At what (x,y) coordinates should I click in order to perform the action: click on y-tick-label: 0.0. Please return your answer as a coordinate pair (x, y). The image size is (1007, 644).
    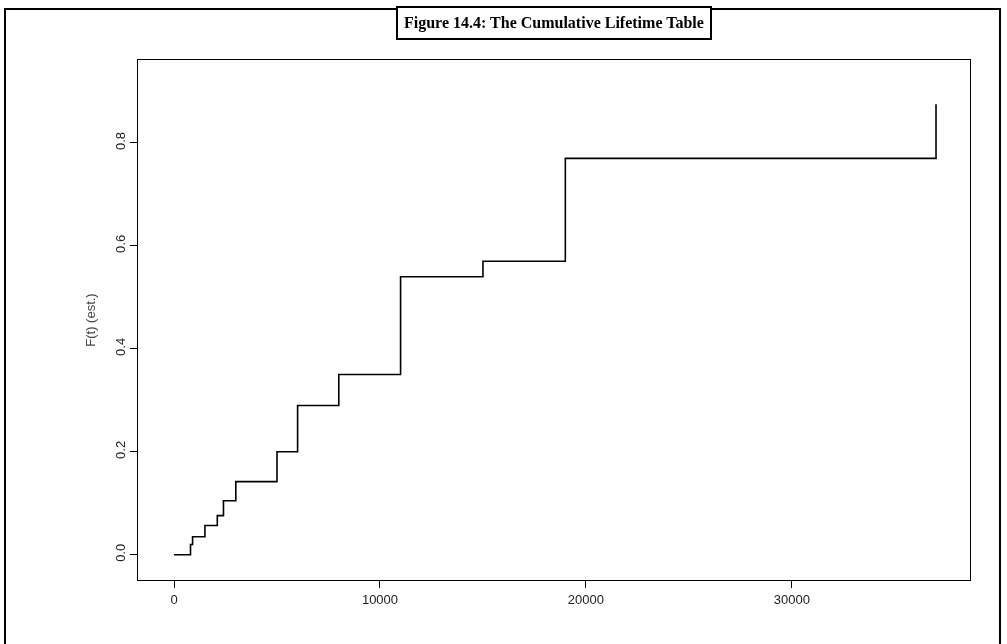
    Looking at the image, I should click on (120, 552).